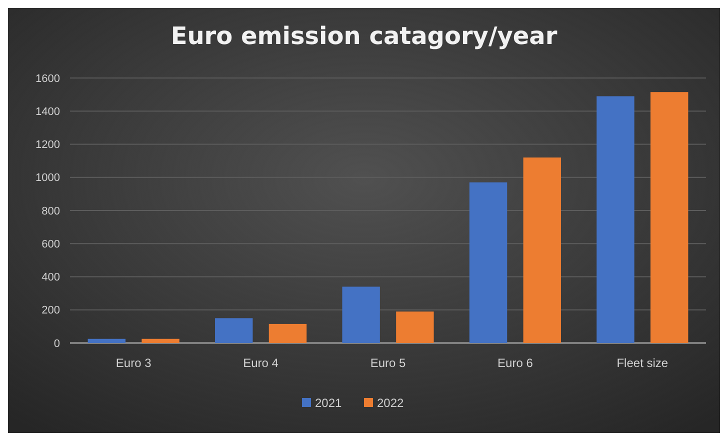 This screenshot has width=728, height=441. What do you see at coordinates (364, 36) in the screenshot?
I see `chart-title: Euro emission catagory/year` at bounding box center [364, 36].